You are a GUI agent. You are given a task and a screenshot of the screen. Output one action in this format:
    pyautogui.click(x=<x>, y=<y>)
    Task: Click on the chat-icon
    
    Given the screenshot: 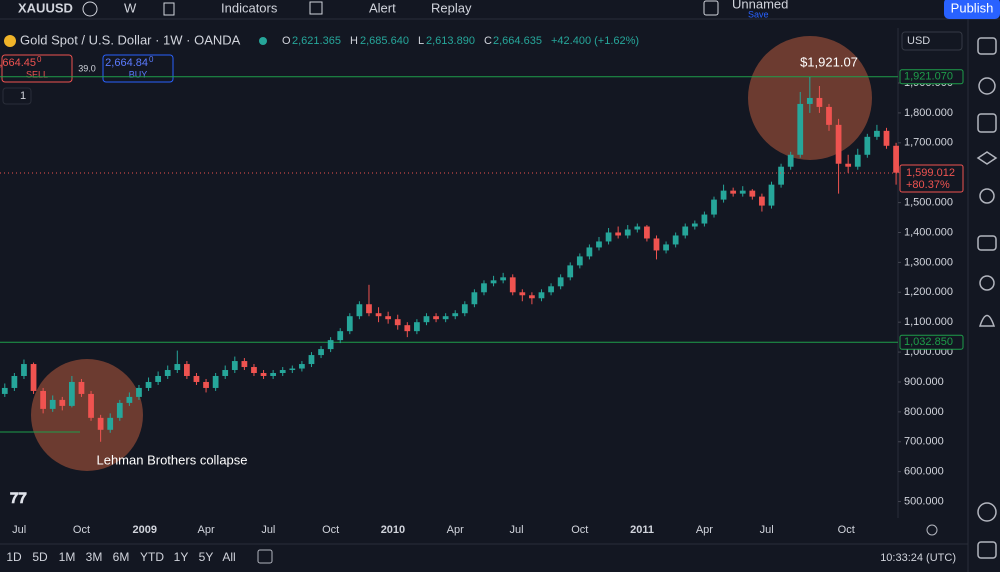 What is the action you would take?
    pyautogui.click(x=987, y=243)
    